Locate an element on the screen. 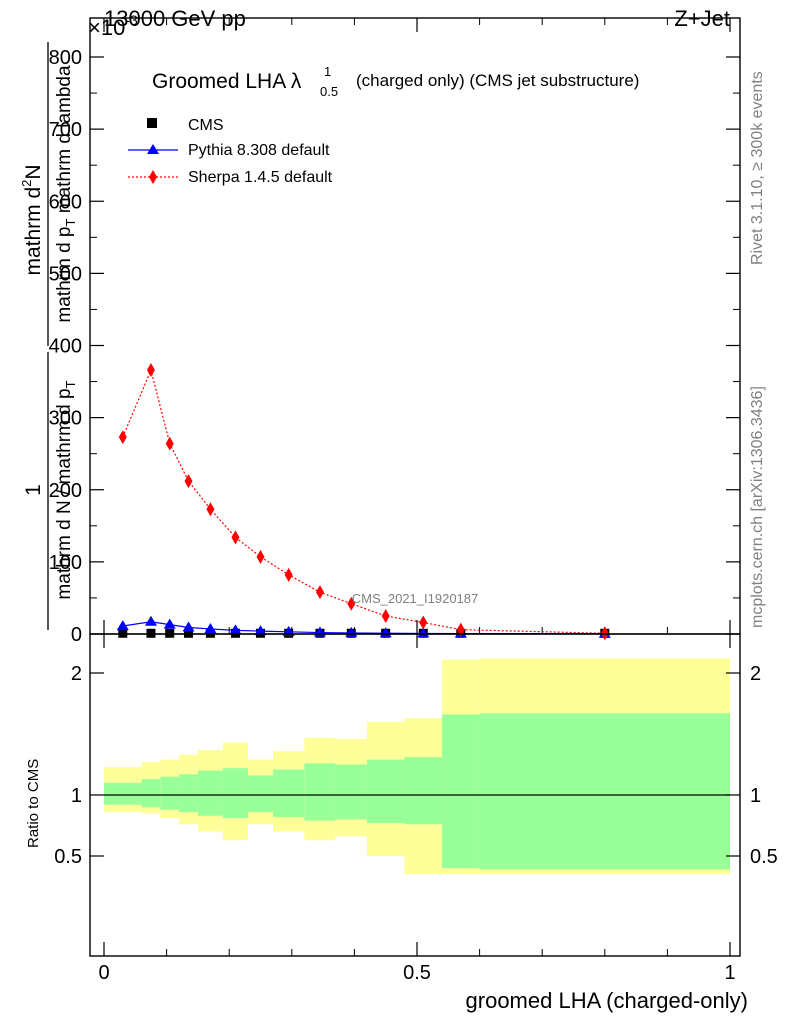  ratio-y-tick-label-right: 0.5 is located at coordinates (764, 857).